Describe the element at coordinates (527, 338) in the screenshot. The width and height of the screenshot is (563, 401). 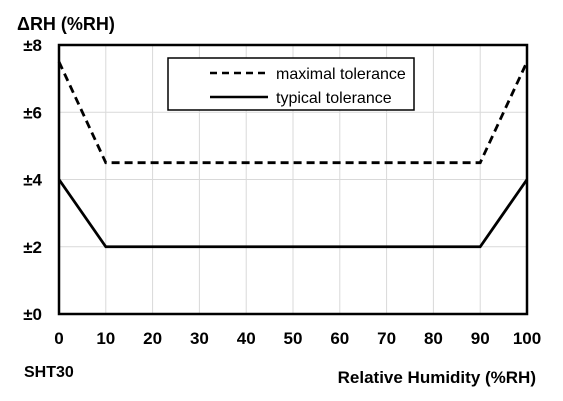
I see `x-tick-label: 100` at that location.